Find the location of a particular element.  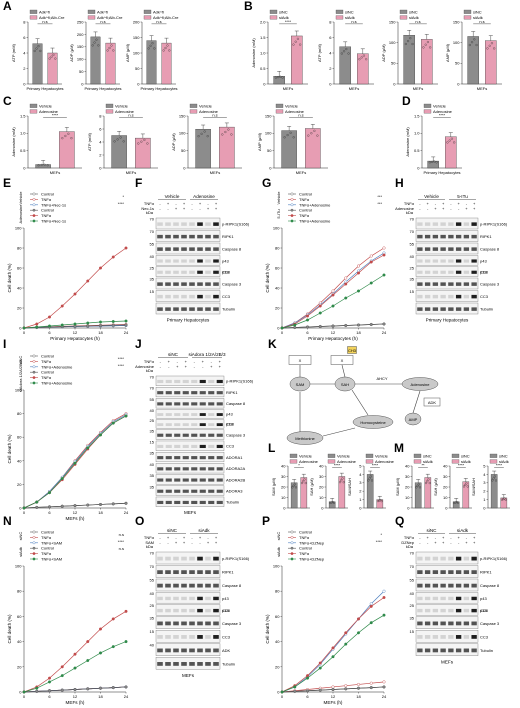

group-label: siNC is located at coordinates (172, 530).